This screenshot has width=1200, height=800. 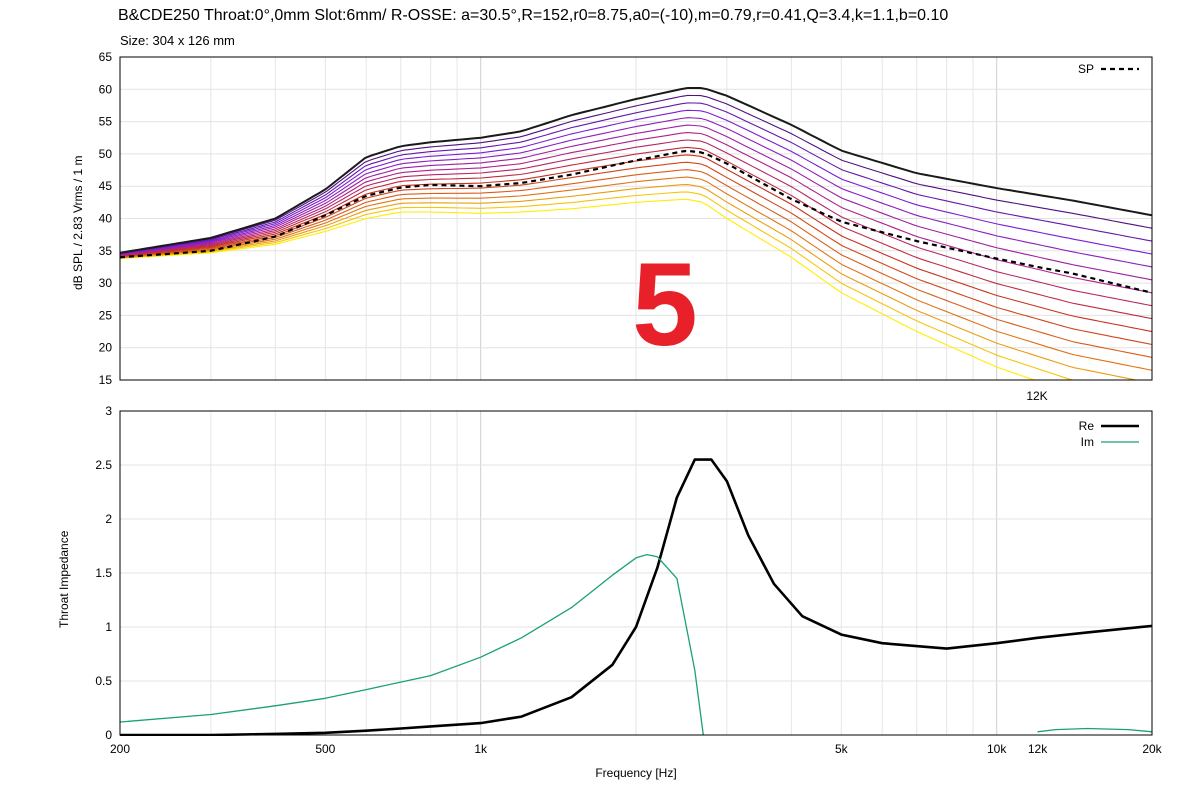 What do you see at coordinates (103, 465) in the screenshot?
I see `impedance-y-tick-label: 2.5` at bounding box center [103, 465].